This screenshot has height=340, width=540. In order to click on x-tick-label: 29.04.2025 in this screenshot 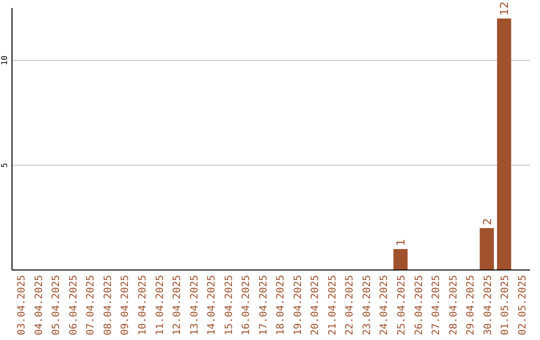, I will do `click(471, 305)`.